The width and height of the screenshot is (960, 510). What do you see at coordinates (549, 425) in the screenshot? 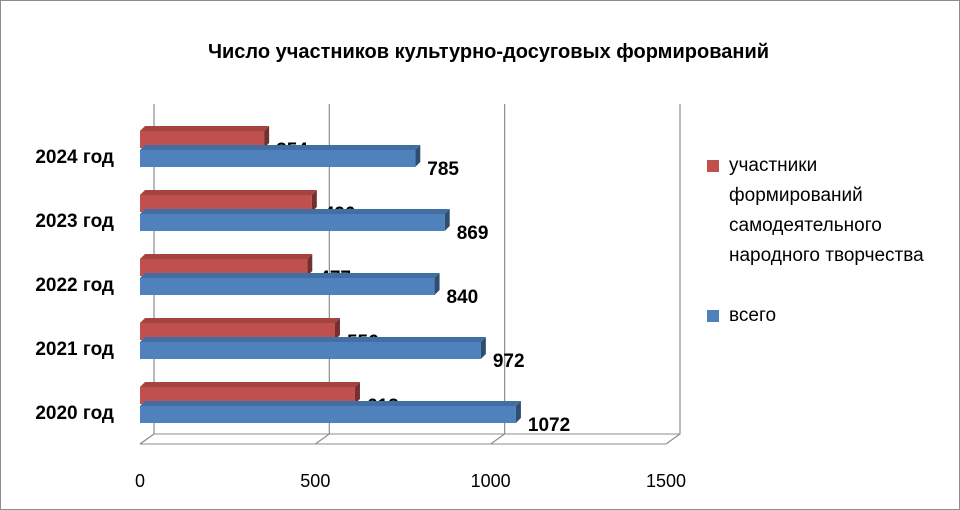
I see `data-label: 1072` at bounding box center [549, 425].